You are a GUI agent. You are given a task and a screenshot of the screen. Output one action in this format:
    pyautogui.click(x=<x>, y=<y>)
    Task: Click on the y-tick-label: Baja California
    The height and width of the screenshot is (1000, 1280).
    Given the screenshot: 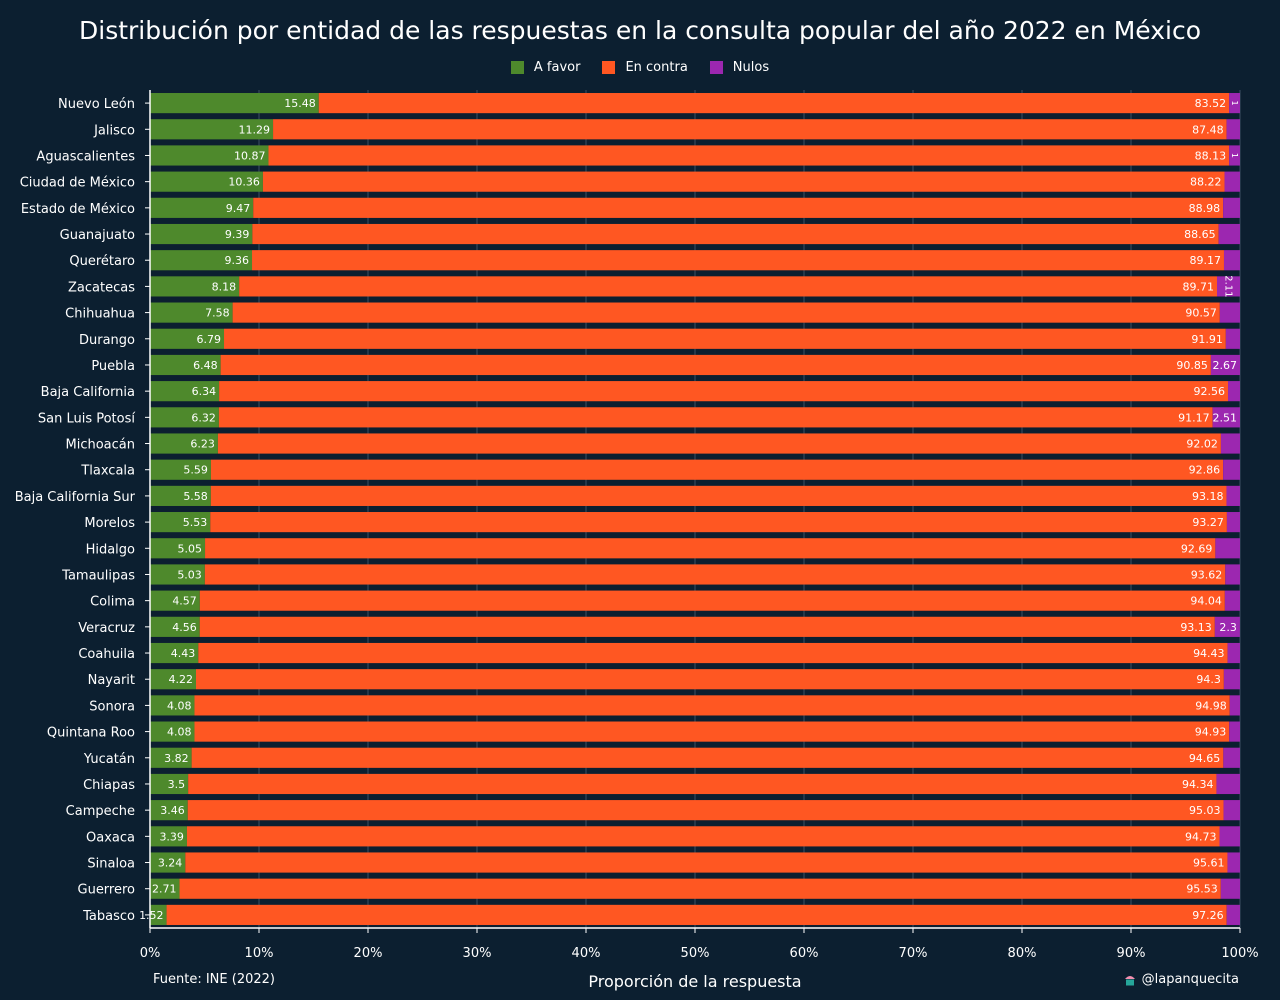 What is the action you would take?
    pyautogui.click(x=88, y=392)
    